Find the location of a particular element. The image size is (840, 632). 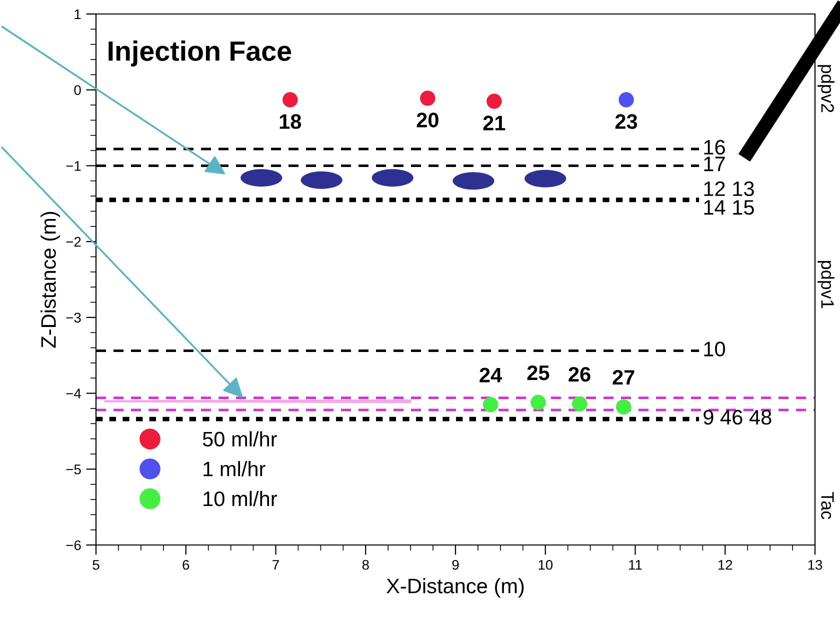

x-tick-label: 13 is located at coordinates (815, 565).